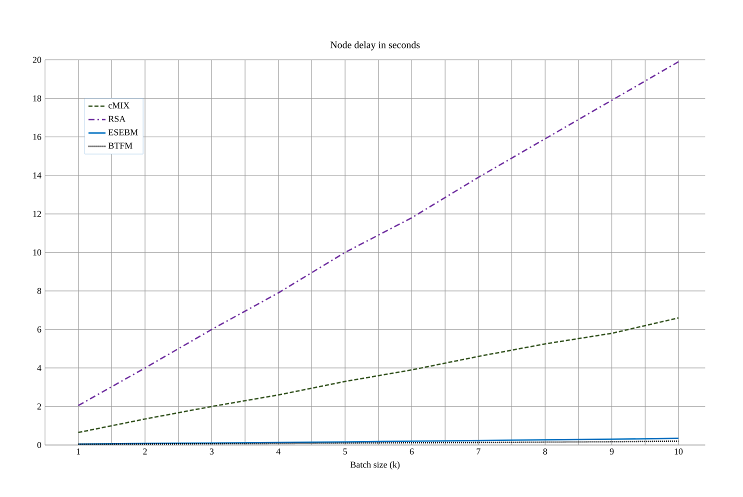 Image resolution: width=743 pixels, height=497 pixels. I want to click on x-axis-title: Batch size (k), so click(375, 465).